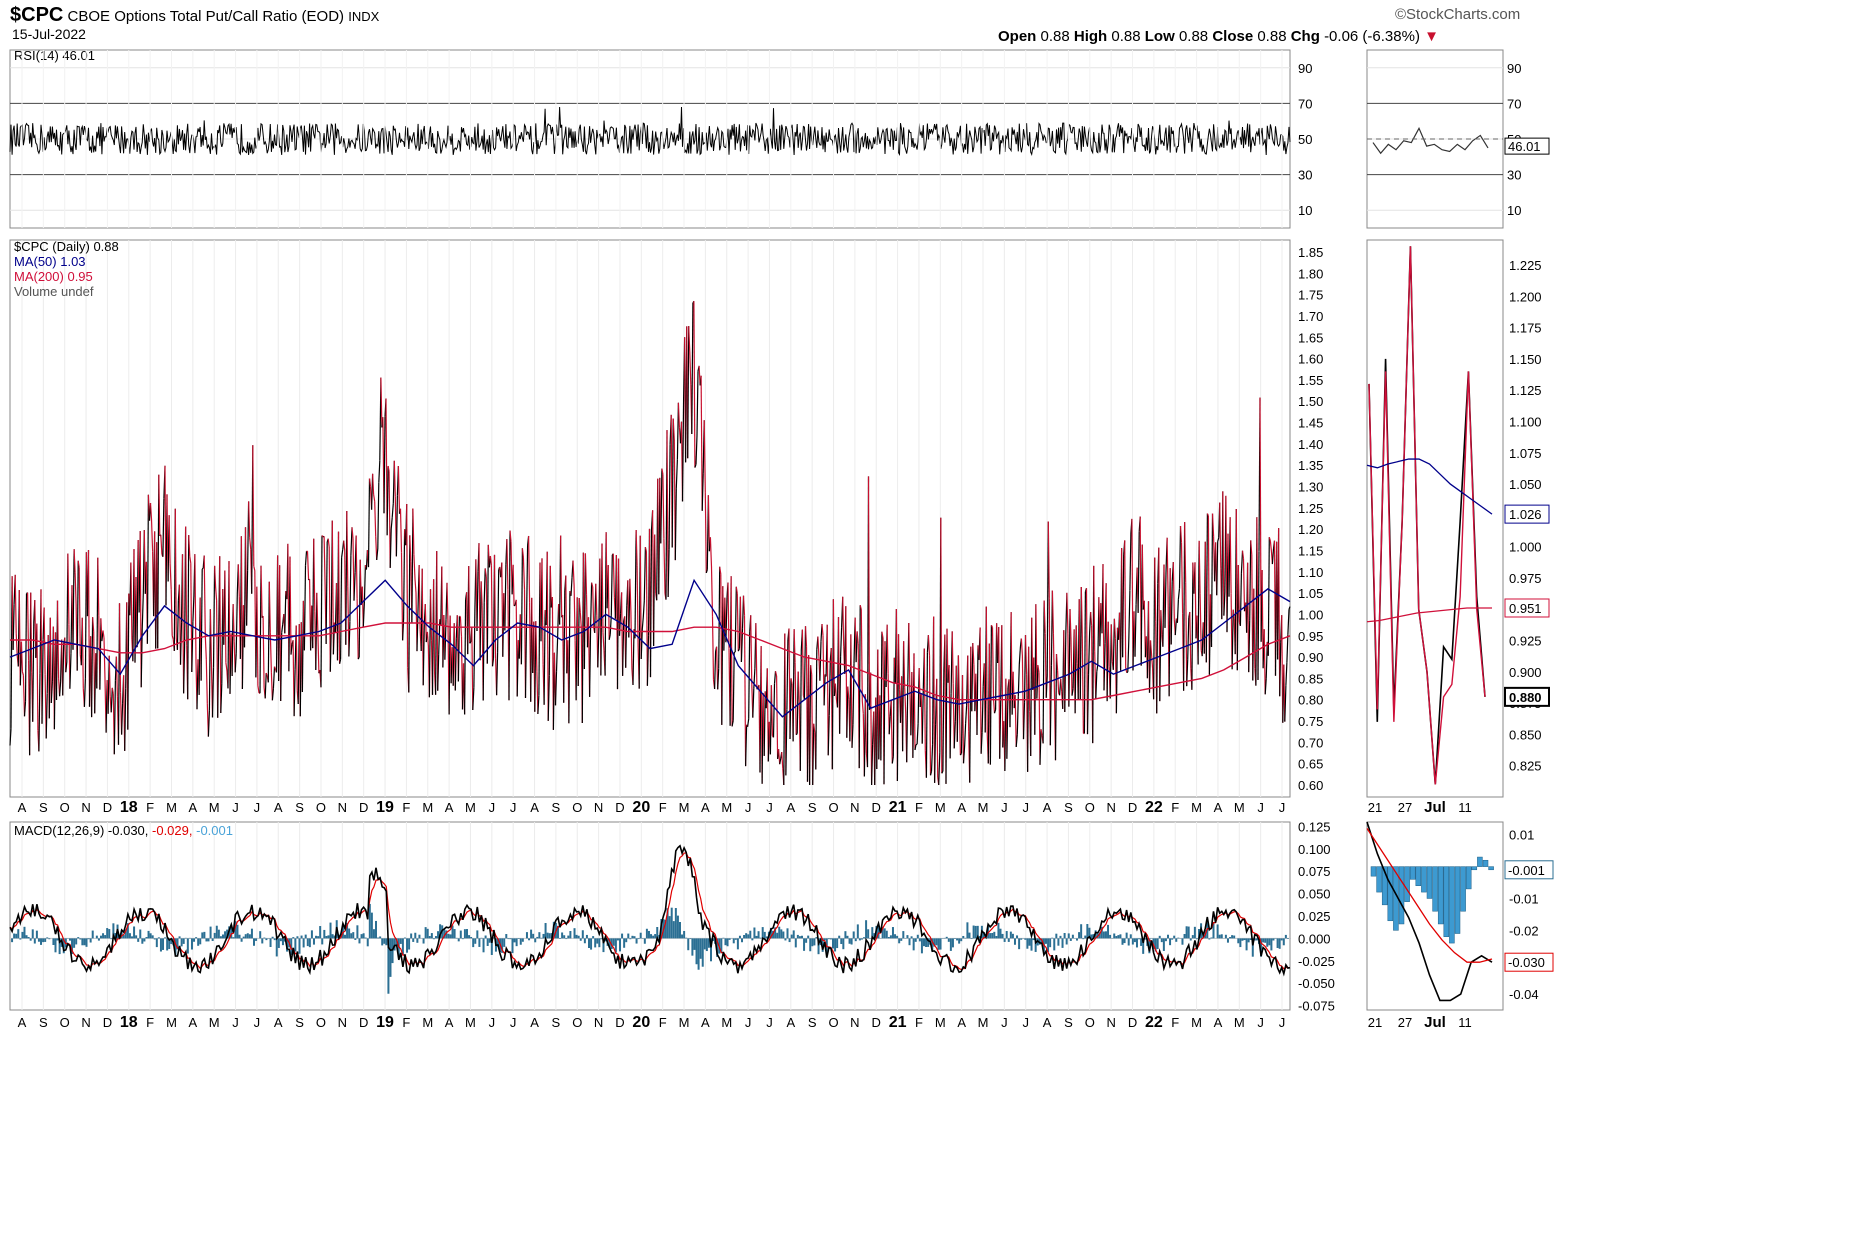  Describe the element at coordinates (193, 807) in the screenshot. I see `x-month-label: A` at that location.